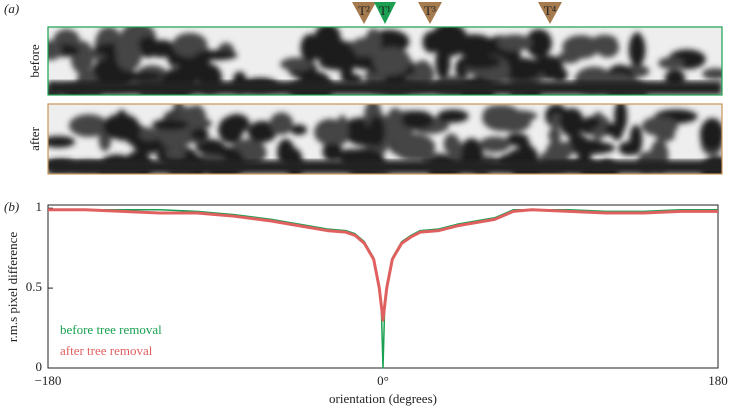  Describe the element at coordinates (430, 10) in the screenshot. I see `marker-label: T³` at that location.